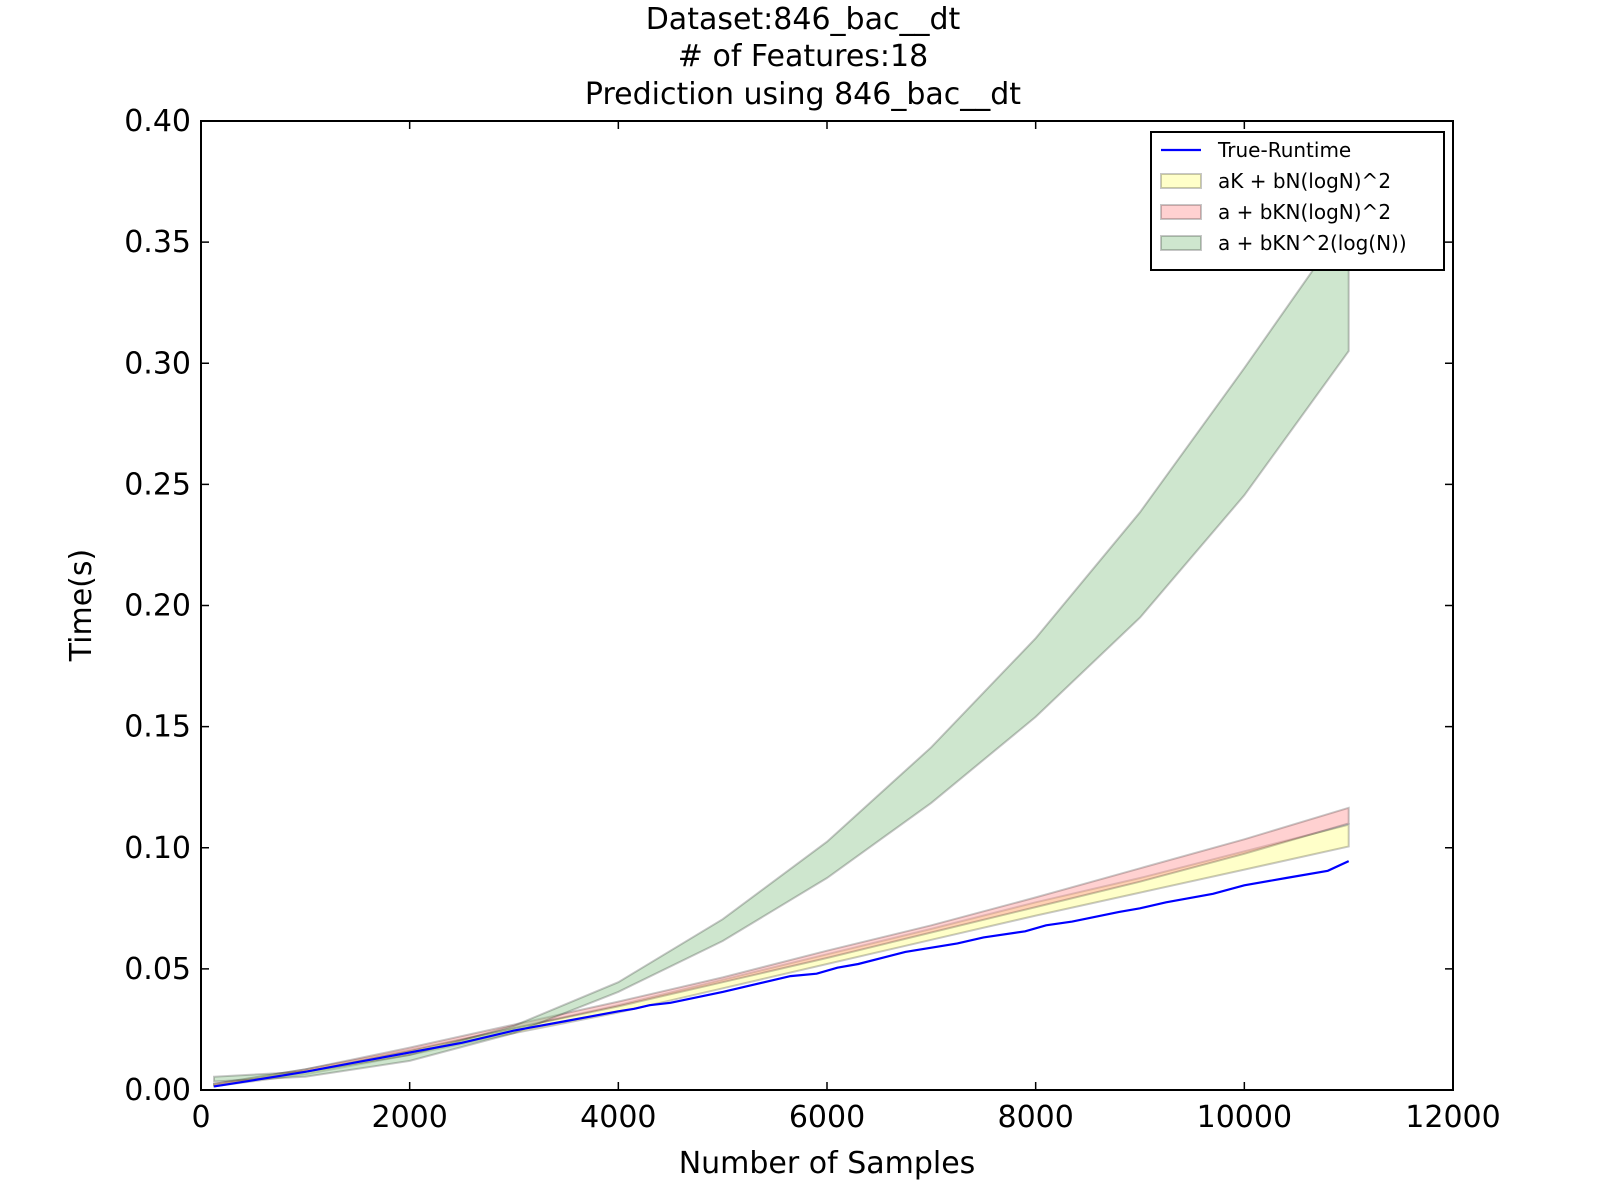  I want to click on legend-item-a-bkn-logn-2: a + bKN(logN)^2, so click(1275, 212).